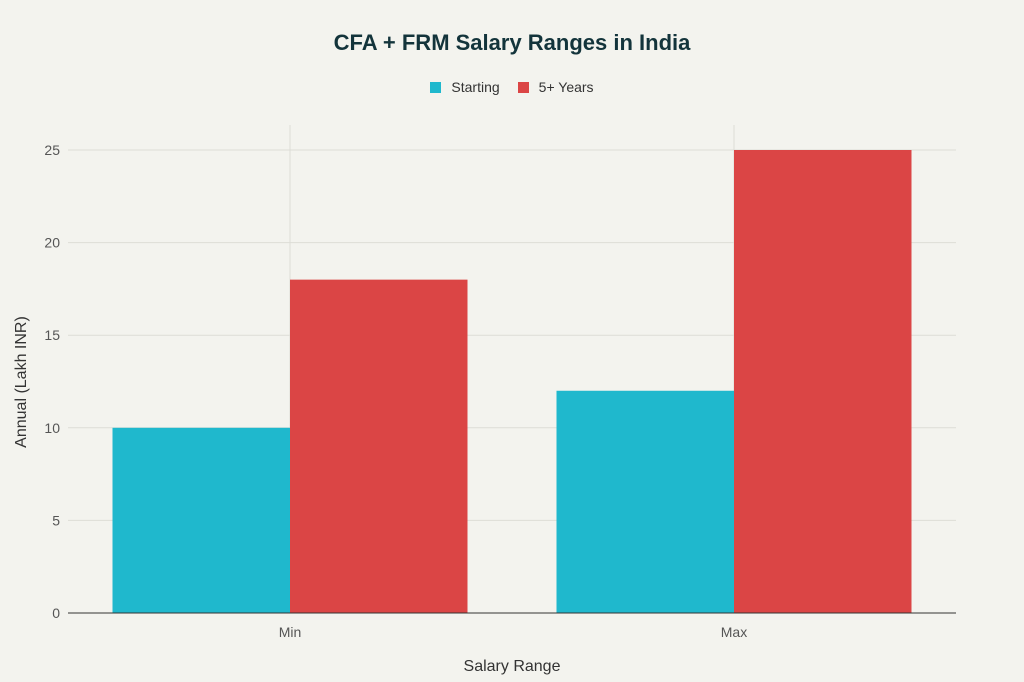 The height and width of the screenshot is (682, 1024). Describe the element at coordinates (823, 381) in the screenshot. I see `bar-5-years-max` at that location.